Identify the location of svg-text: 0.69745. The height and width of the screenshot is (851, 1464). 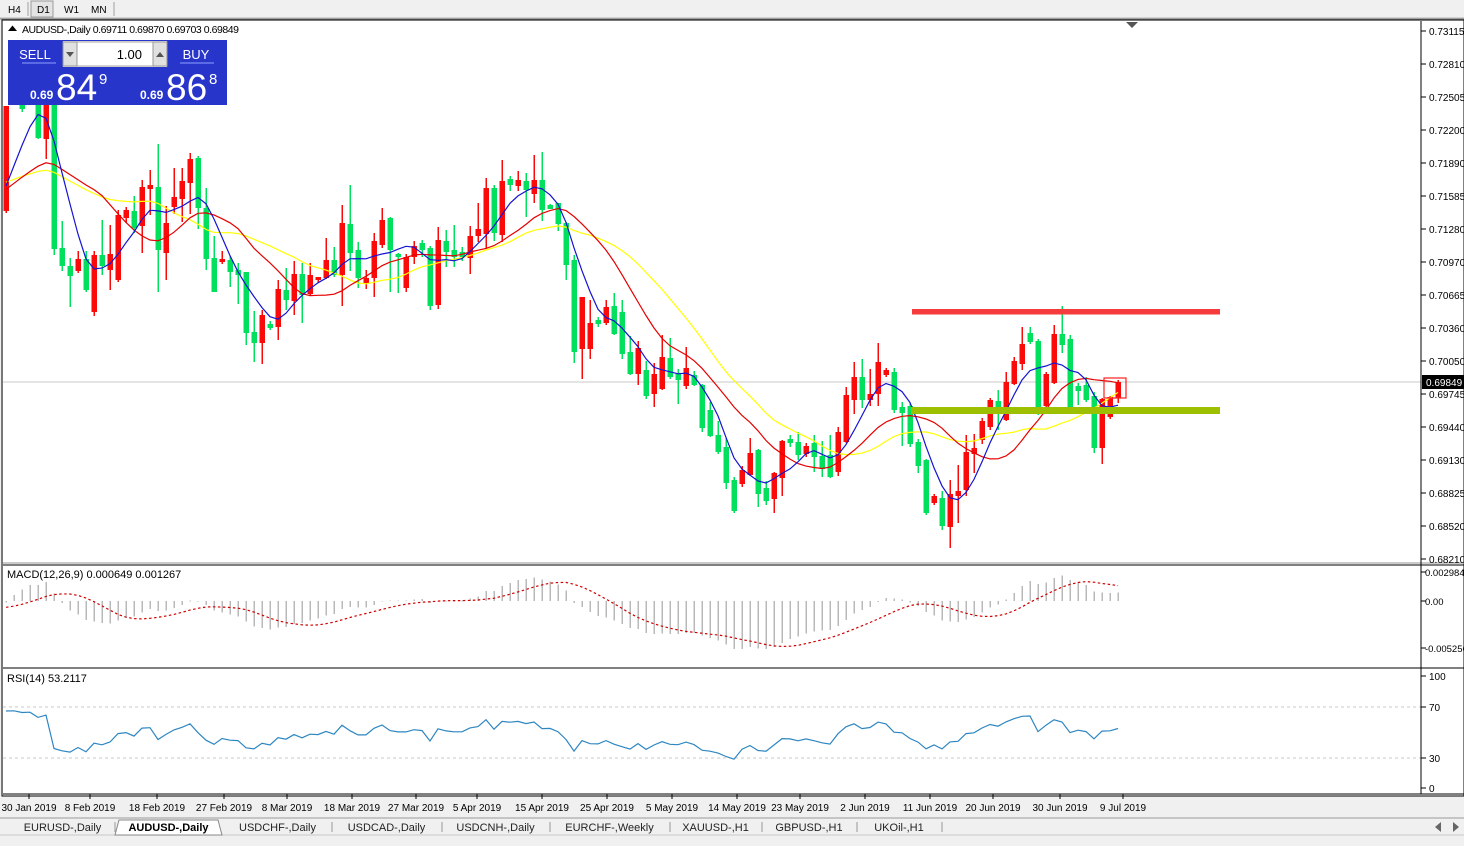
(1446, 395).